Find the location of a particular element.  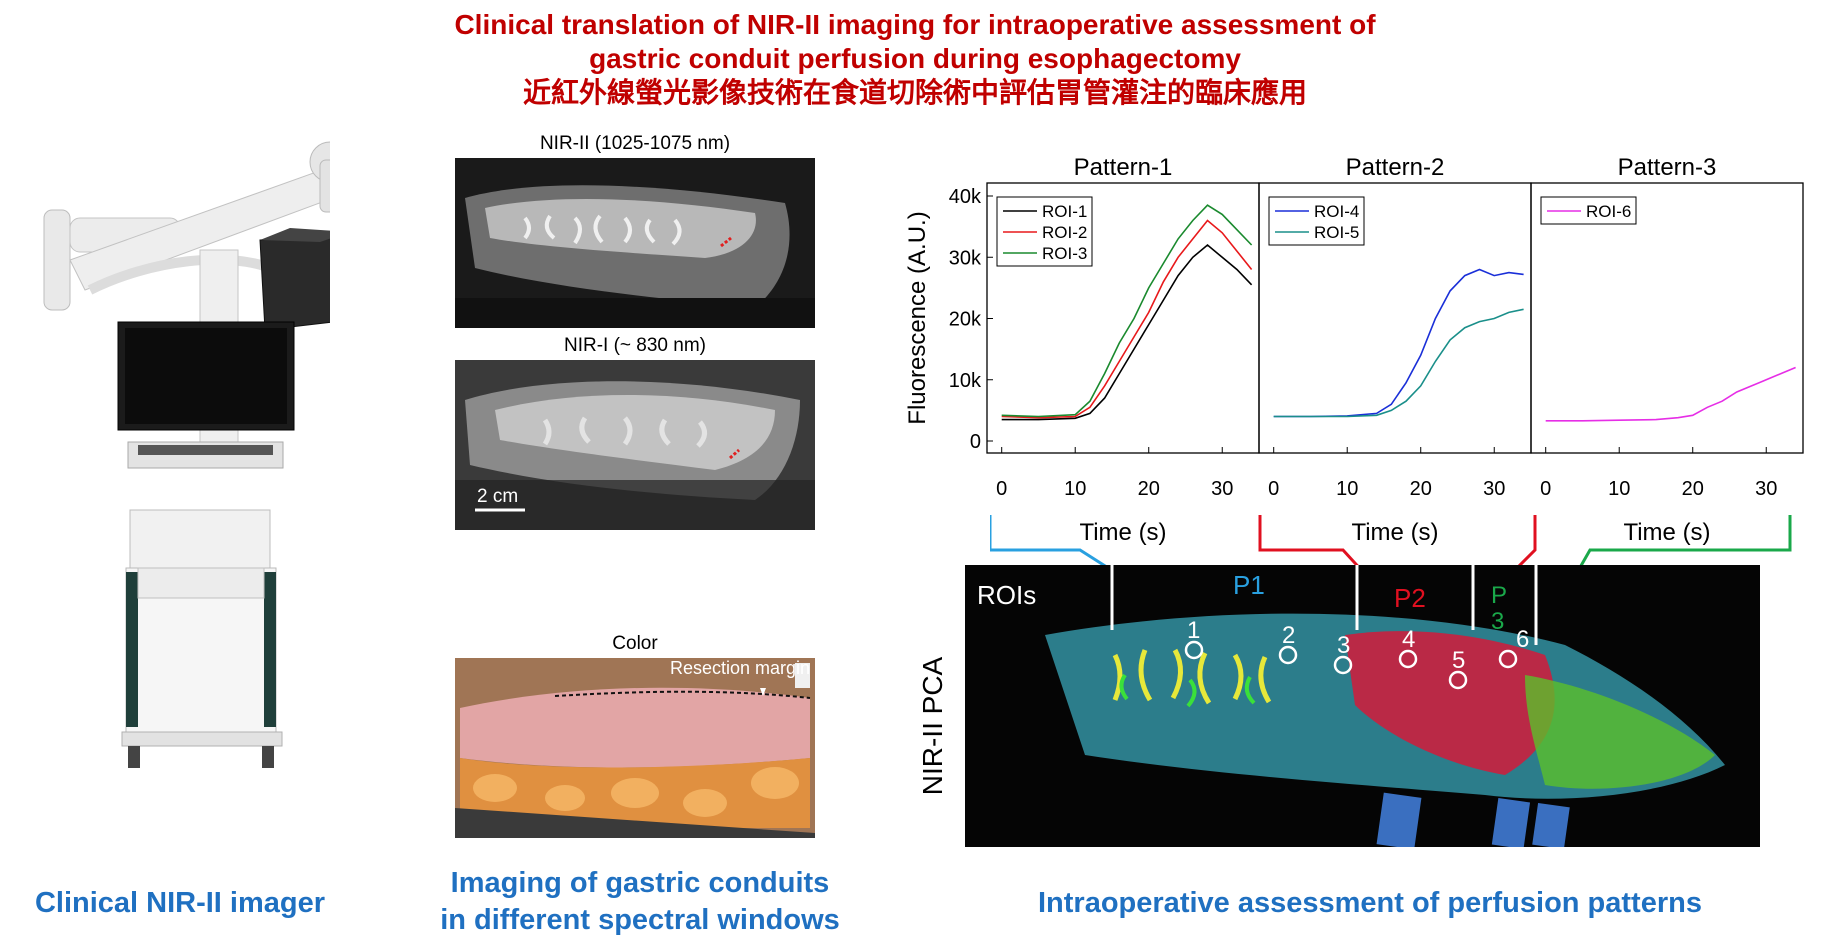

y-tick-label: 0 is located at coordinates (975, 442).